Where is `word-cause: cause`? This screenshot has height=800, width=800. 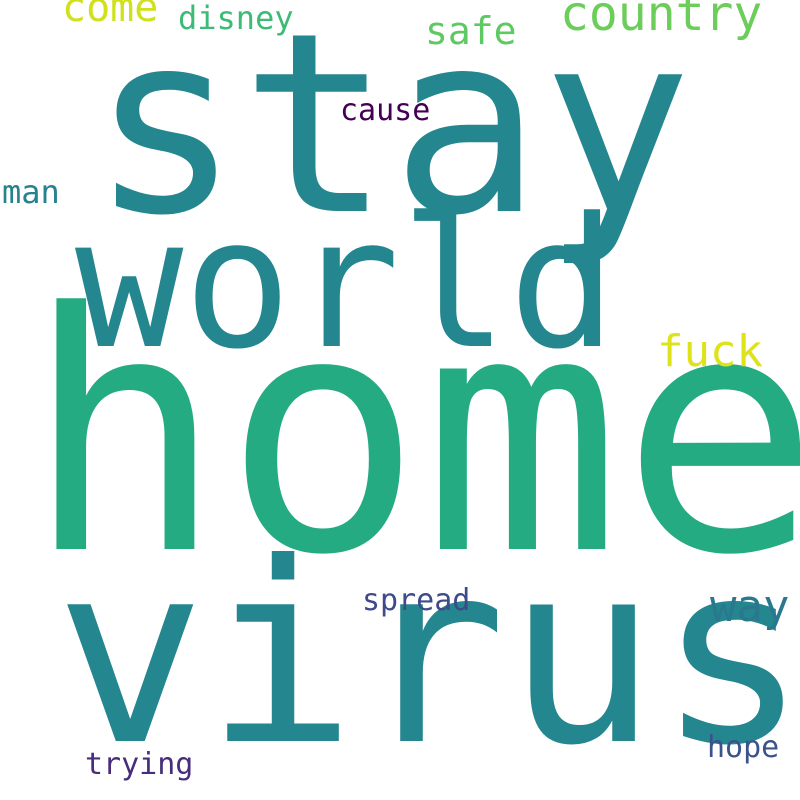
word-cause: cause is located at coordinates (385, 110).